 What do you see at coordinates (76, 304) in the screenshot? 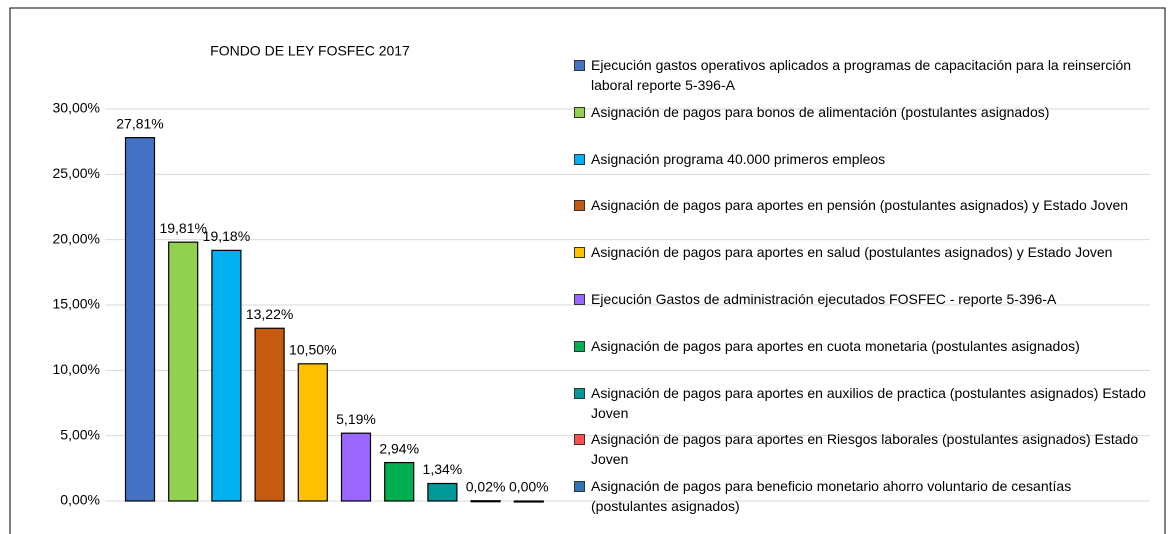
I see `y-tick-label: 15,00%` at bounding box center [76, 304].